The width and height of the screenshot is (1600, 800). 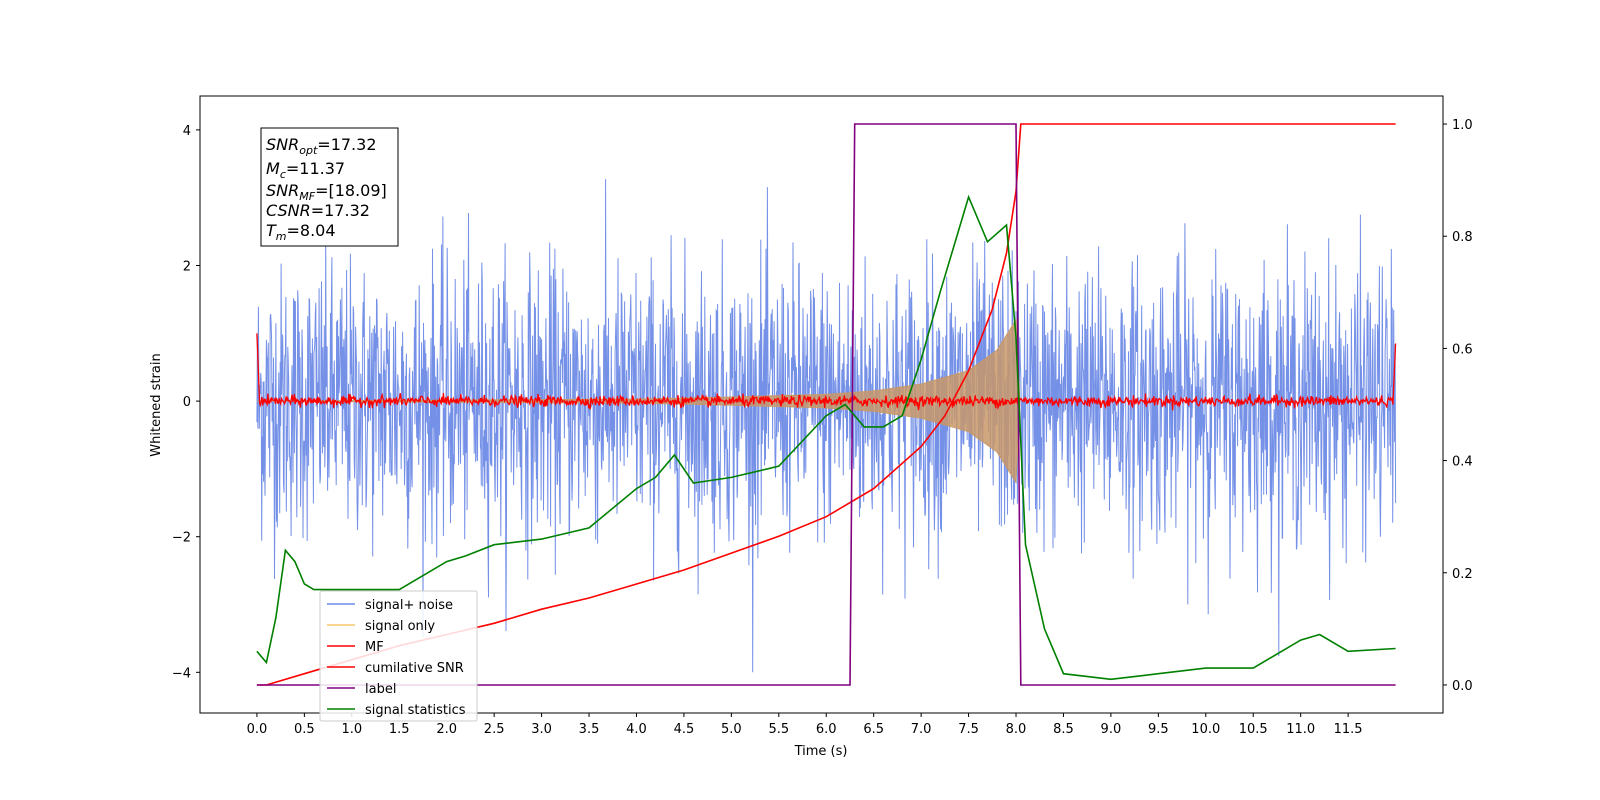 I want to click on y-left-tick-label: 4, so click(x=187, y=131).